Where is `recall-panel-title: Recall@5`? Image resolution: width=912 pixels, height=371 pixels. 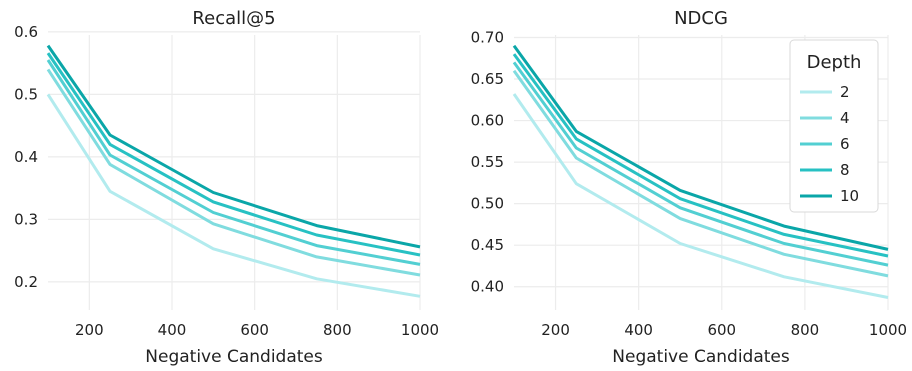 recall-panel-title: Recall@5 is located at coordinates (233, 18).